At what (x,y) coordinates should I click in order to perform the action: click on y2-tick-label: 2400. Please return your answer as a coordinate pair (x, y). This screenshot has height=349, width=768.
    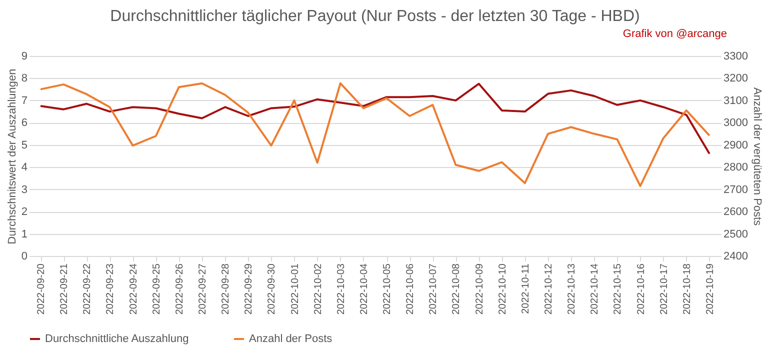
    Looking at the image, I should click on (736, 256).